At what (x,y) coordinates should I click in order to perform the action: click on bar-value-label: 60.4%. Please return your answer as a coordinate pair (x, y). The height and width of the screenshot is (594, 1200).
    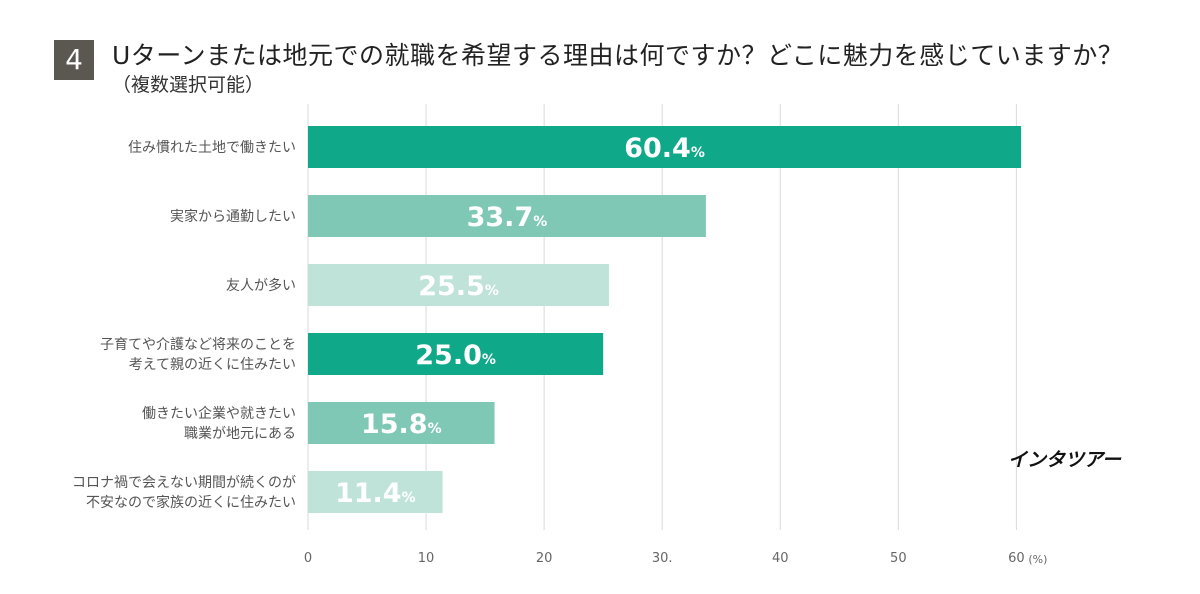
    Looking at the image, I should click on (664, 148).